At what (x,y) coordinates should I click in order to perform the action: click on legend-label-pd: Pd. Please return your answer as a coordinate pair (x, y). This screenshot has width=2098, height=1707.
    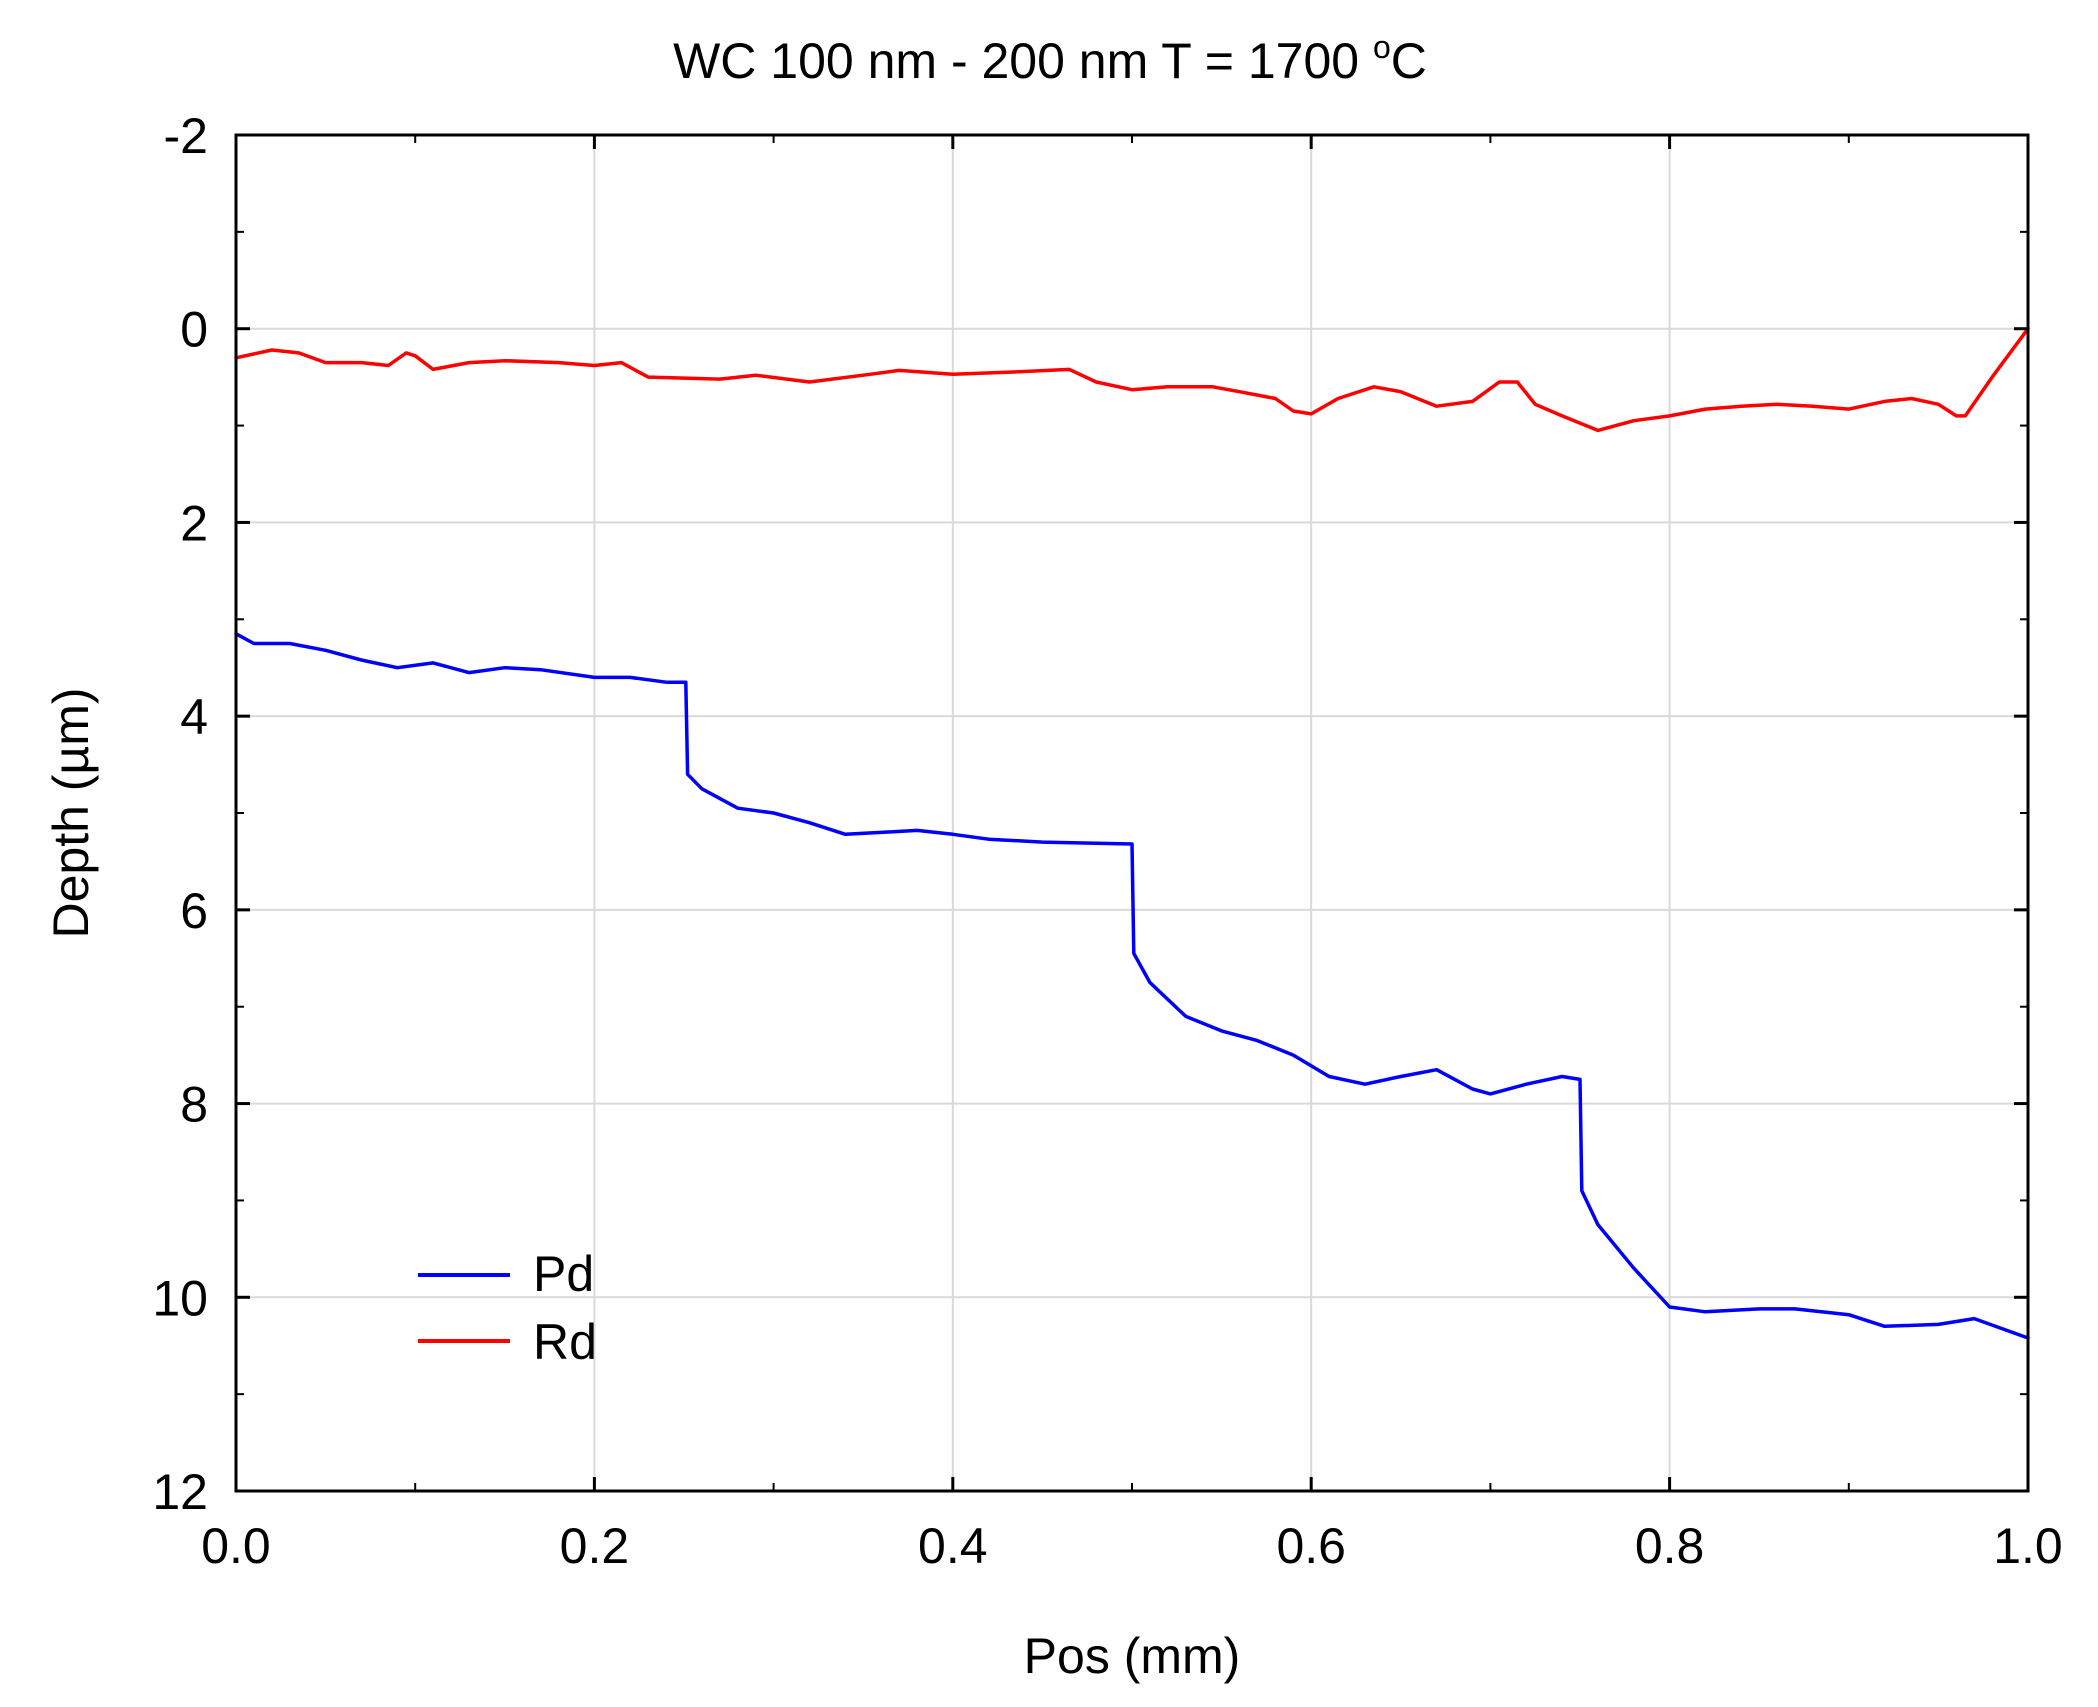
    Looking at the image, I should click on (563, 1274).